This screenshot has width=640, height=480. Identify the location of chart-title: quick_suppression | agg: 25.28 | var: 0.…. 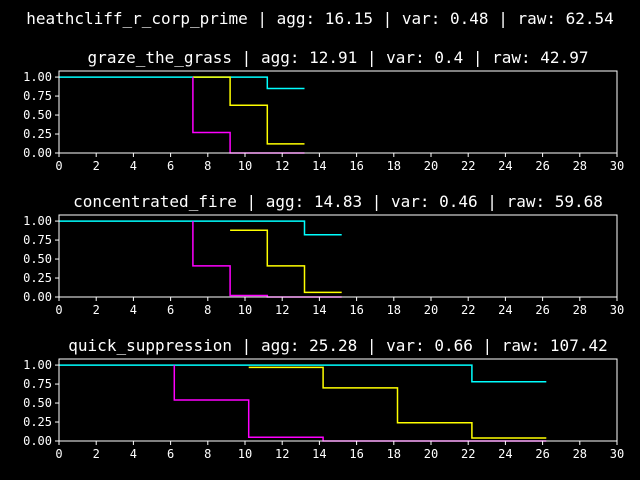
(337, 345).